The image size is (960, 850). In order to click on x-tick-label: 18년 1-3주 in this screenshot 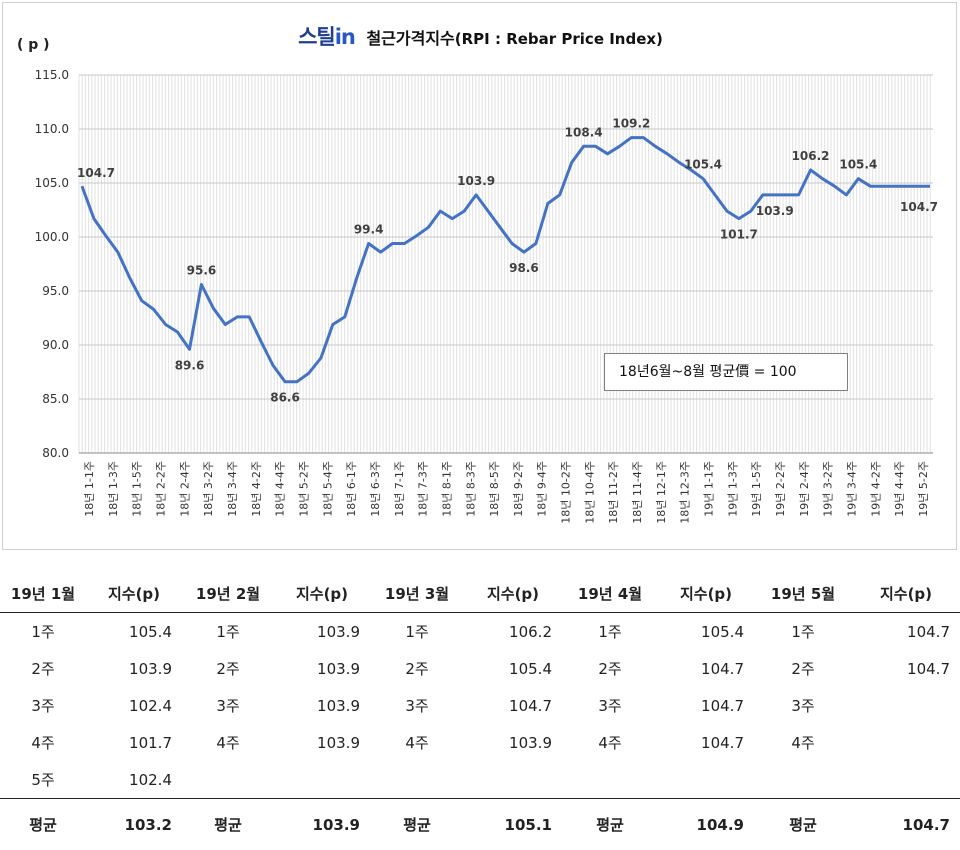, I will do `click(113, 489)`.